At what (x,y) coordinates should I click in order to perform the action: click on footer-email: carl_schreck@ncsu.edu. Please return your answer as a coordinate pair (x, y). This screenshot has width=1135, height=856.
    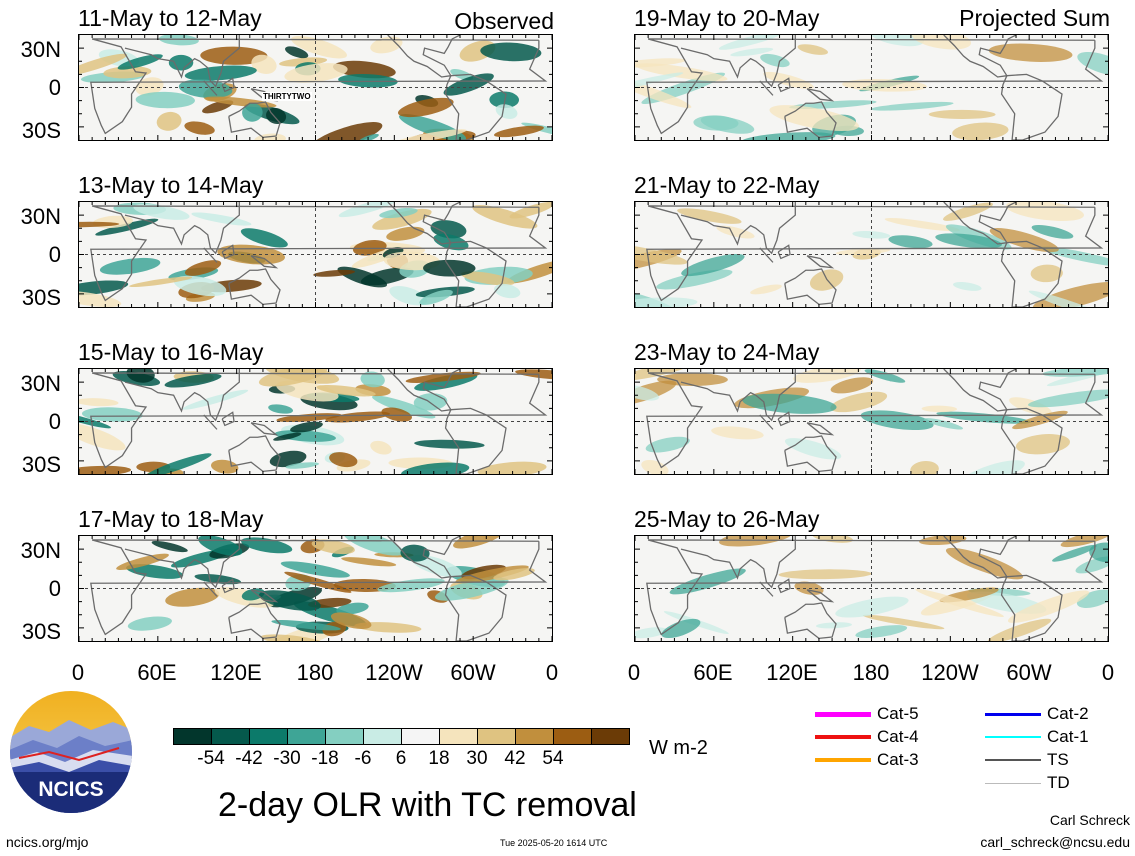
    Looking at the image, I should click on (1055, 842).